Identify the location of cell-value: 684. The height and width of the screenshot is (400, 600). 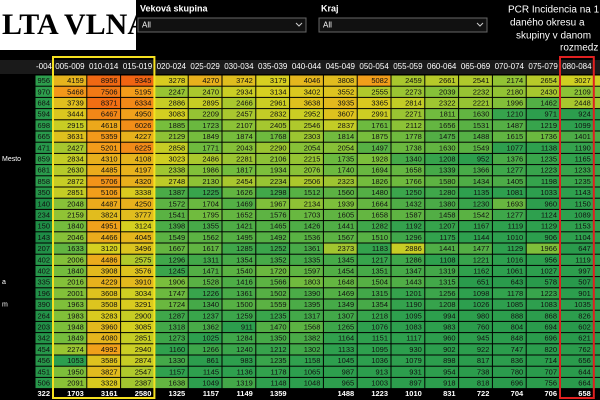
(43, 102).